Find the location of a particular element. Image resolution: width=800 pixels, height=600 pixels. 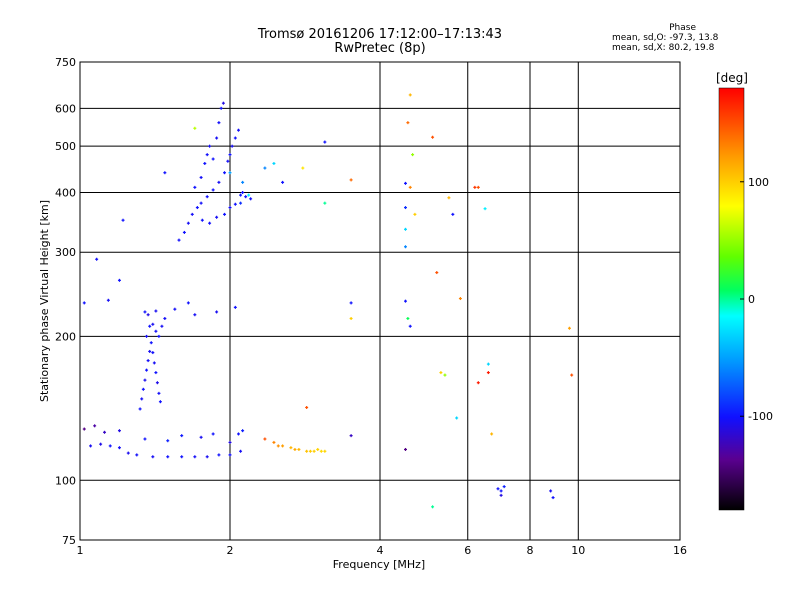

colorbar-tick-label: 100 is located at coordinates (758, 182).